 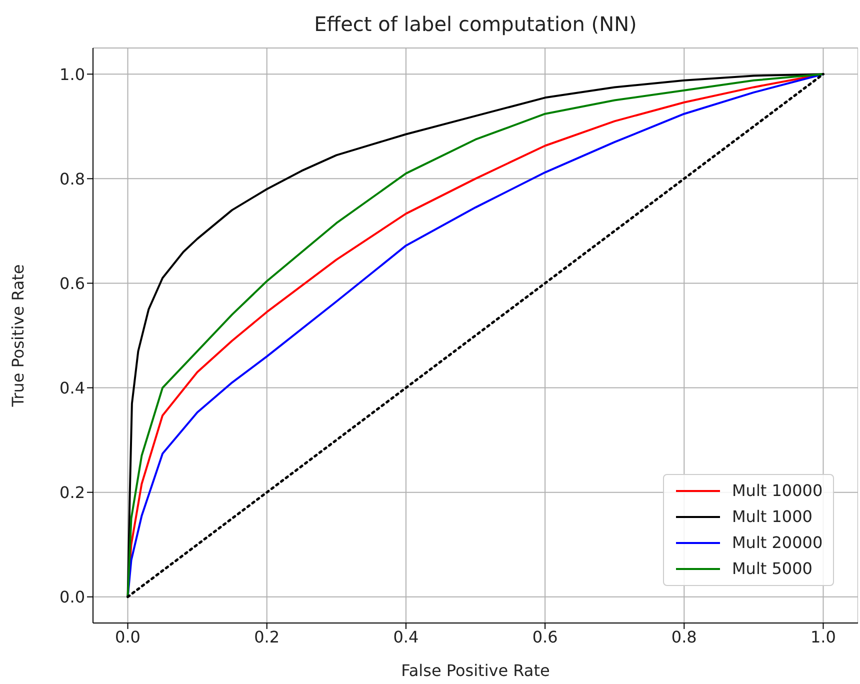 I want to click on y-axis-title: True Positive Rate, so click(x=18, y=336).